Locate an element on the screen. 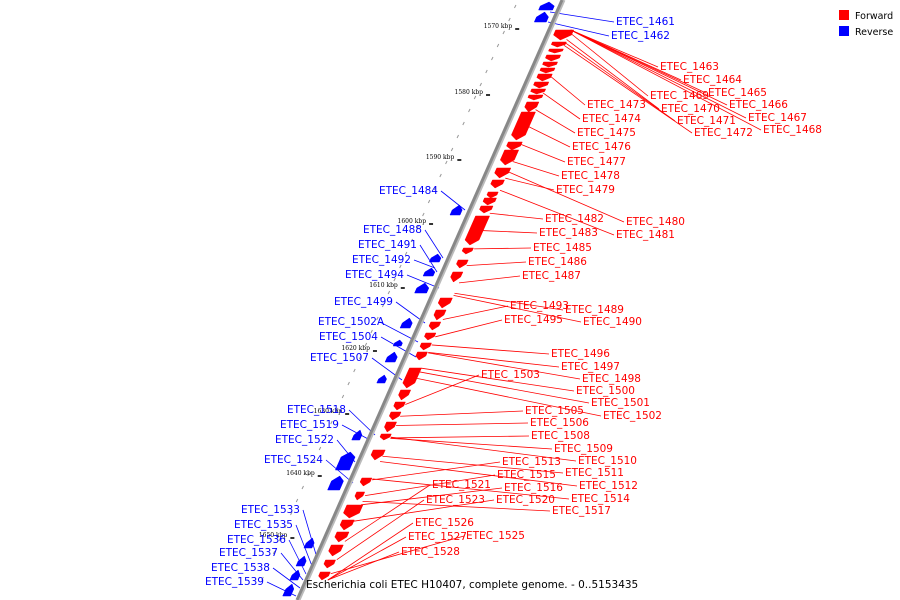  reverse-gene-label: ETEC_1519 is located at coordinates (309, 425).